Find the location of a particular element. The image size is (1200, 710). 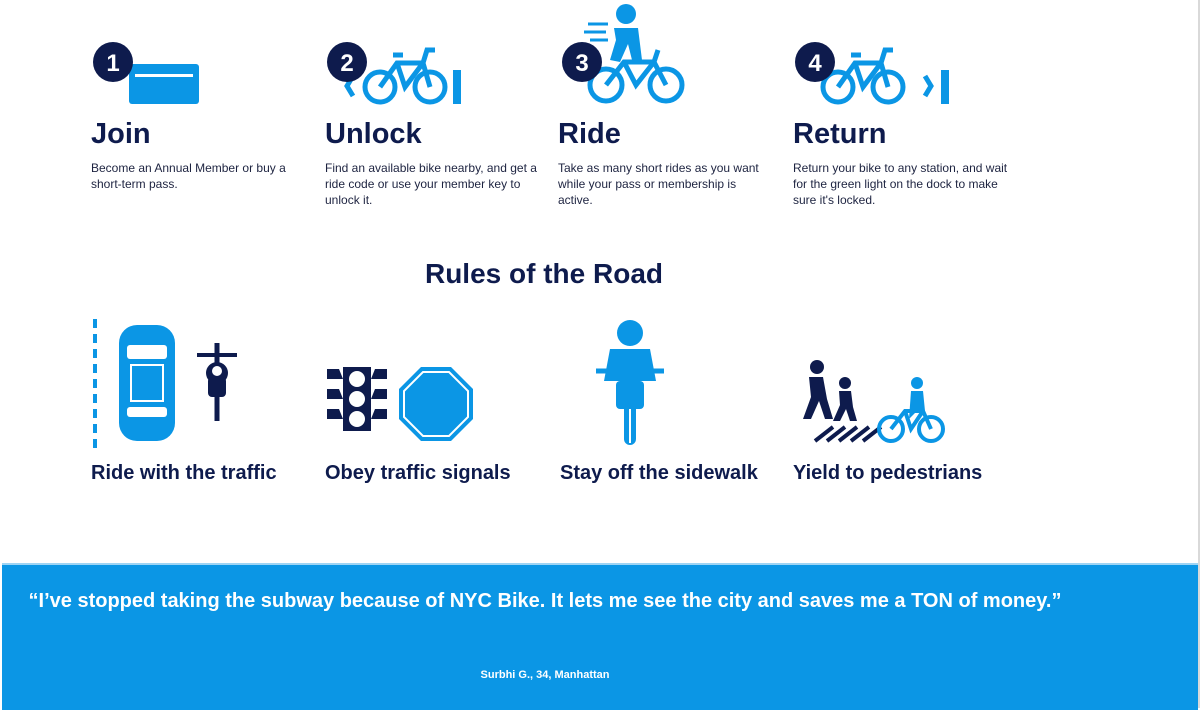

step-title: Return is located at coordinates (840, 134).